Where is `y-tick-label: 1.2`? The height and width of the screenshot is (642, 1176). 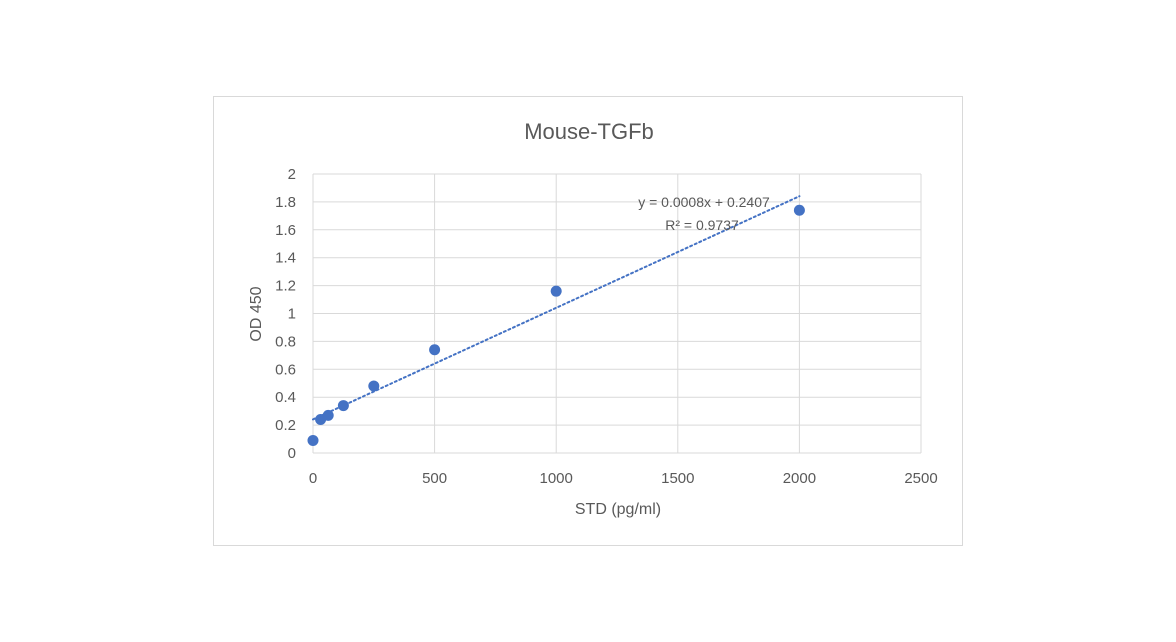
y-tick-label: 1.2 is located at coordinates (285, 286).